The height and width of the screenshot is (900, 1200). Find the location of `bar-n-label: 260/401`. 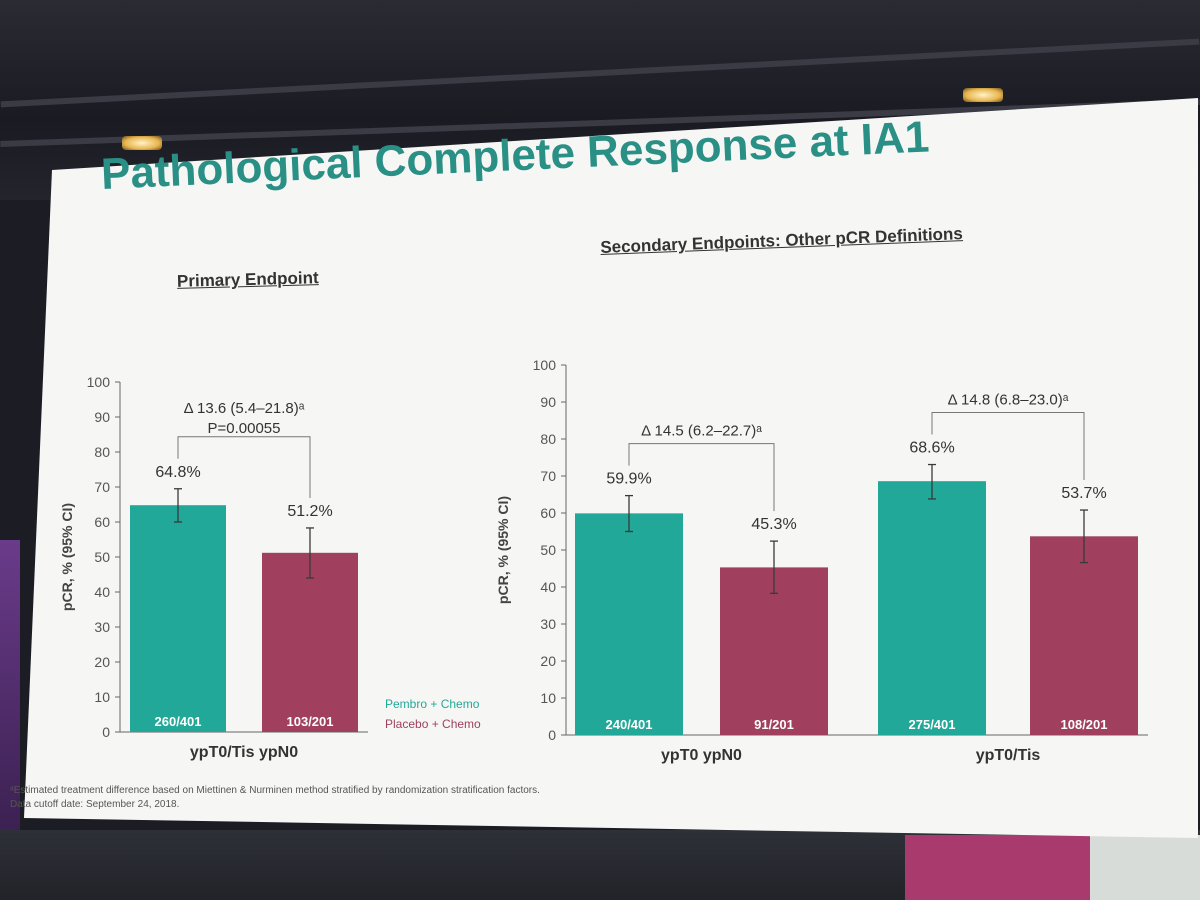

bar-n-label: 260/401 is located at coordinates (178, 721).